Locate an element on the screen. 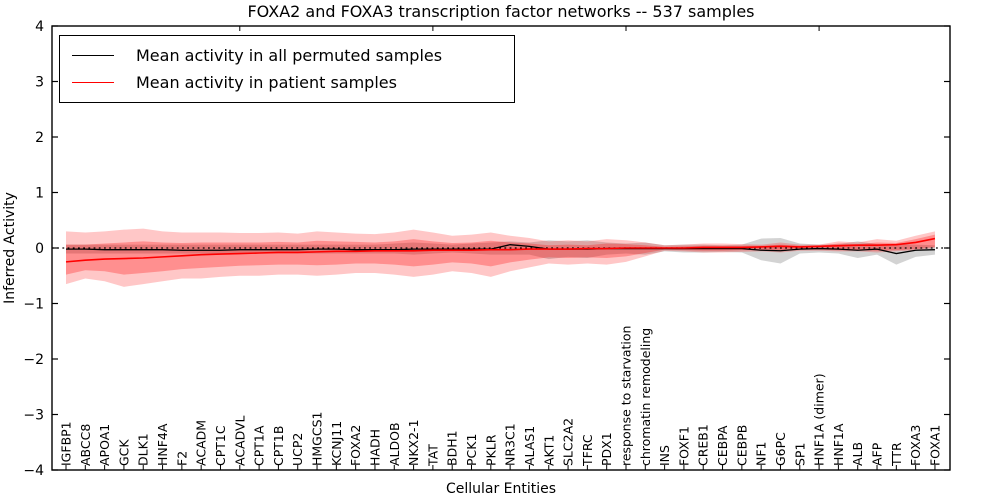 The image size is (1000, 500). x-tick-label: TAT is located at coordinates (432, 455).